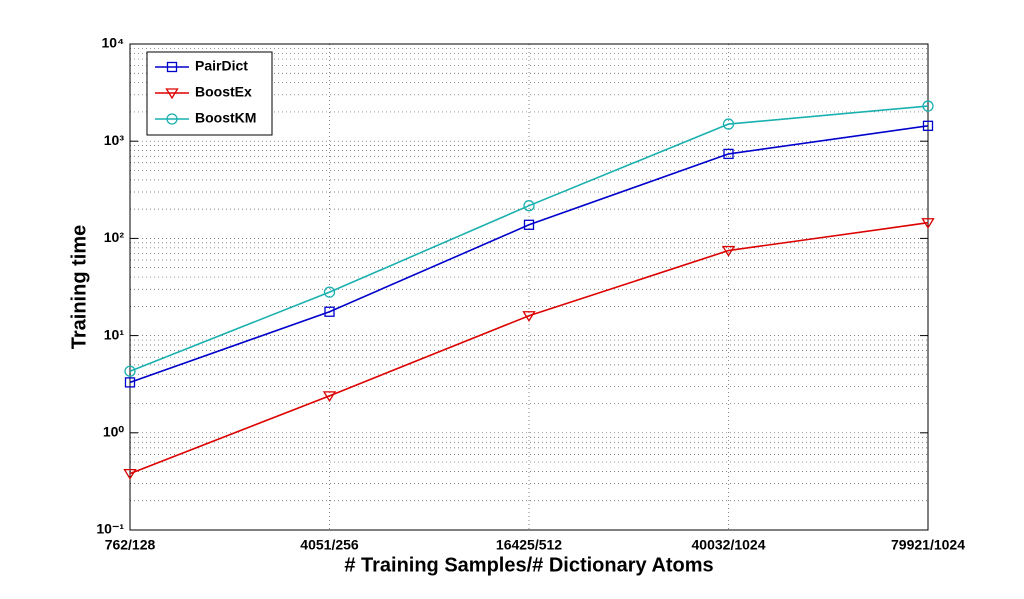 The width and height of the screenshot is (1024, 599). I want to click on x-tick-label: 16425/512, so click(529, 545).